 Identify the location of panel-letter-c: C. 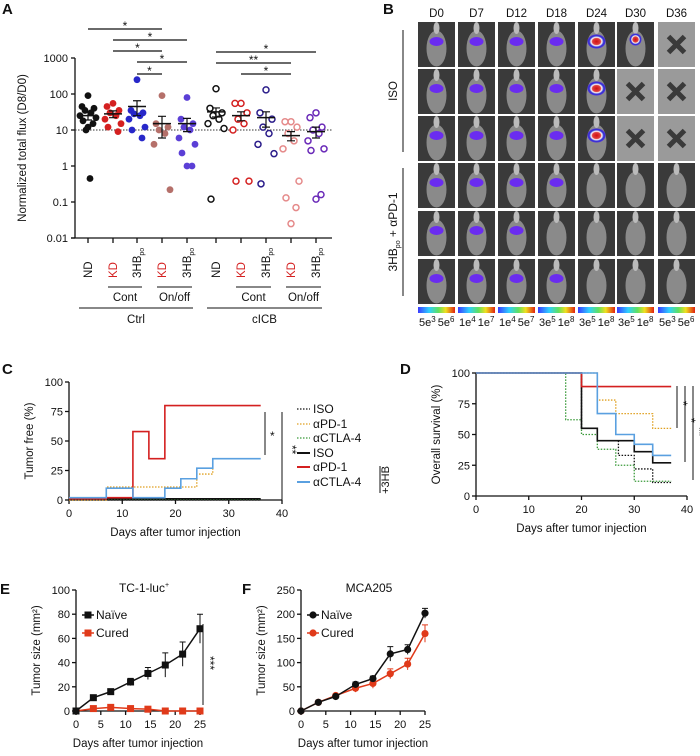
(7, 369).